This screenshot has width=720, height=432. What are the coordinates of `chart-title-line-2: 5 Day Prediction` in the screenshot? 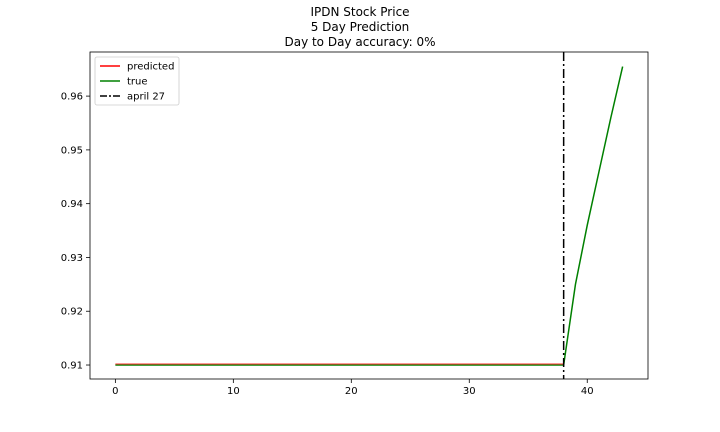 It's located at (360, 27).